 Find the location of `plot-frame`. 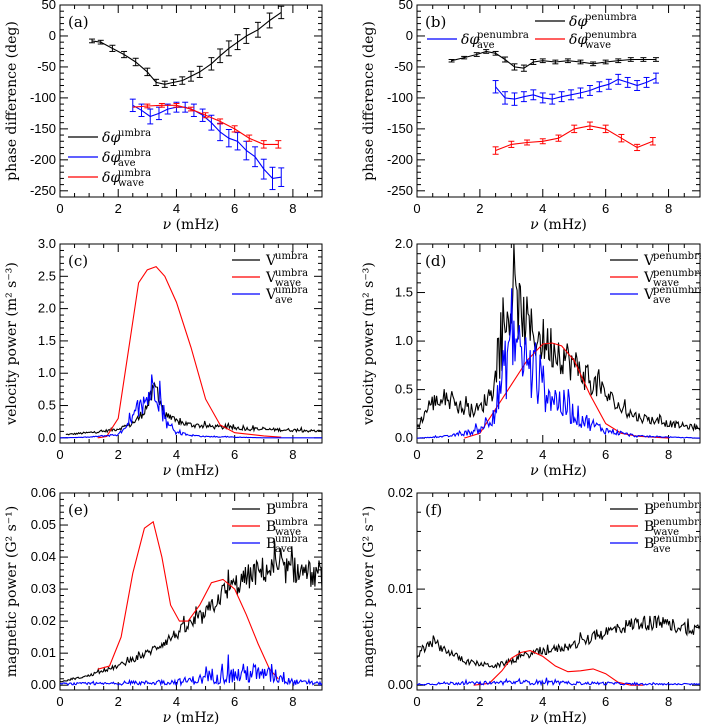

plot-frame is located at coordinates (558, 101).